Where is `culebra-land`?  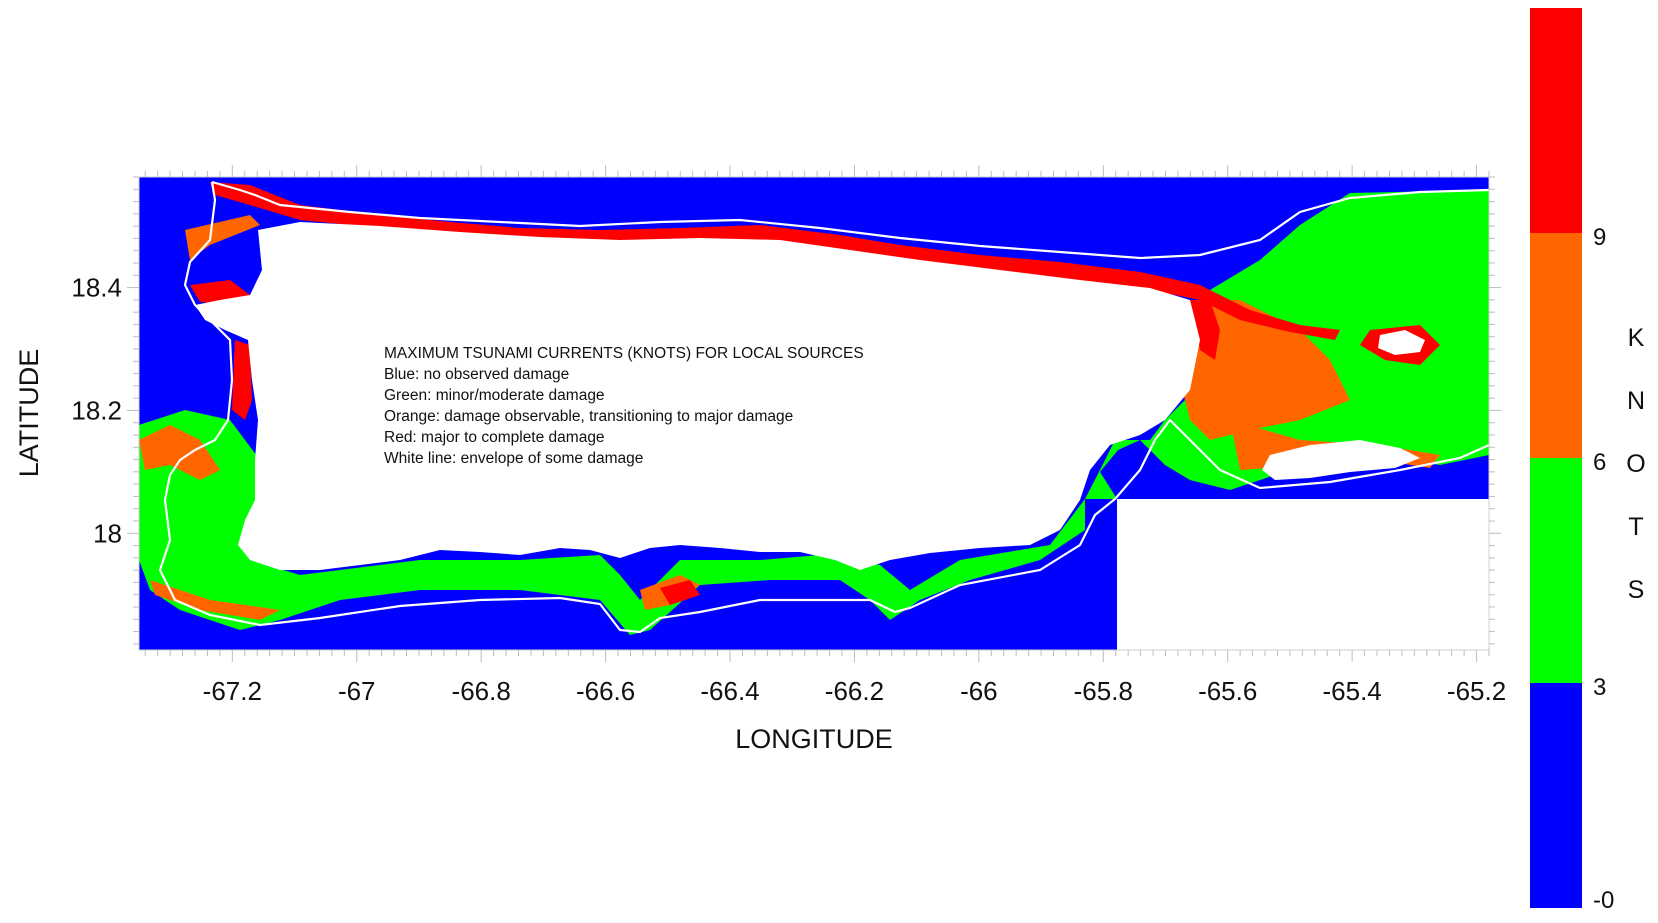
culebra-land is located at coordinates (1401, 342).